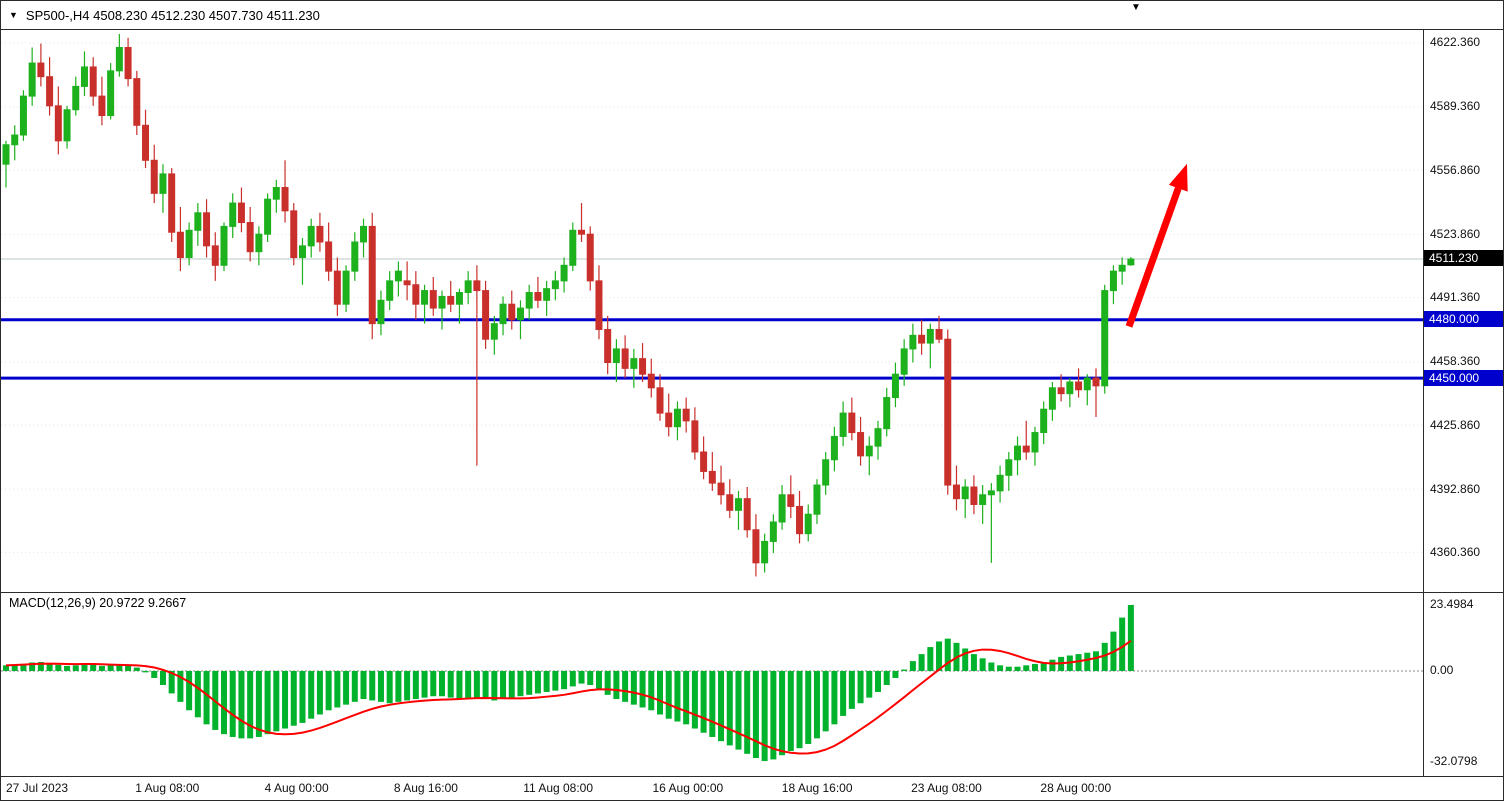 This screenshot has height=801, width=1504. Describe the element at coordinates (1076, 788) in the screenshot. I see `time-axis-label: 28 Aug 00:00` at that location.